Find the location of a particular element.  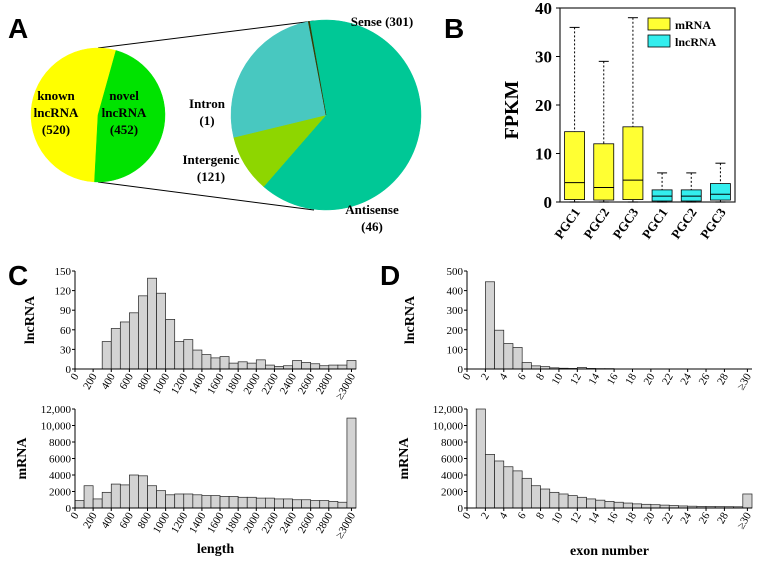

hist-x-tick-label: 22 is located at coordinates (668, 380).